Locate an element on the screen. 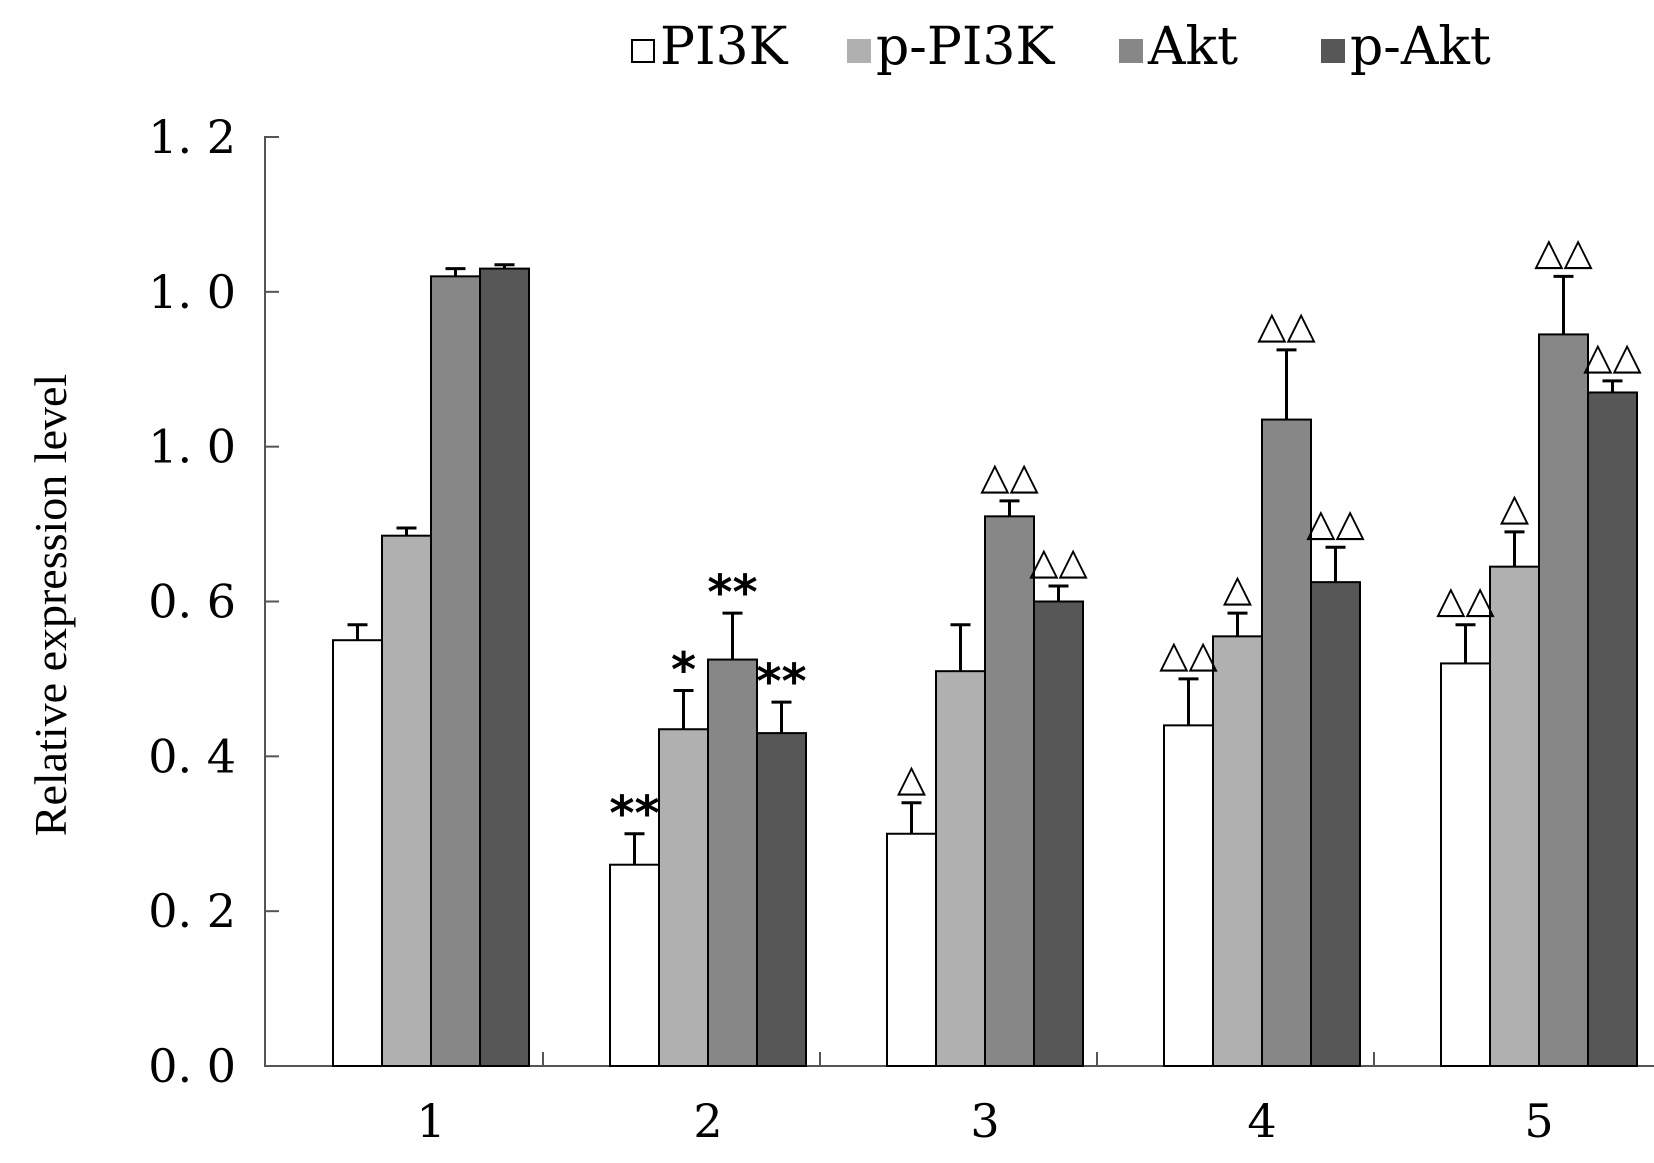  legend: PI3K p-PI3K Akt p-Akt is located at coordinates (1061, 47).